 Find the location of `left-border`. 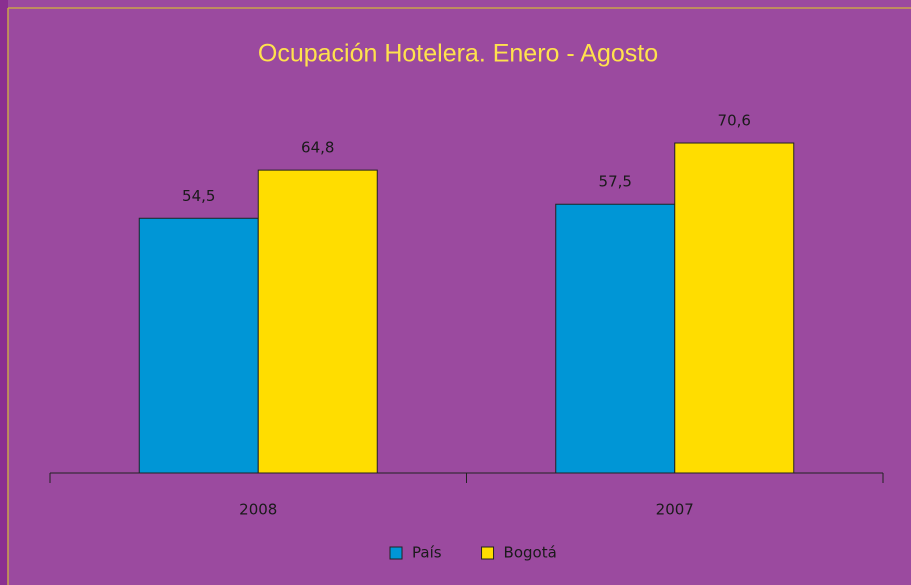

left-border is located at coordinates (4, 292).